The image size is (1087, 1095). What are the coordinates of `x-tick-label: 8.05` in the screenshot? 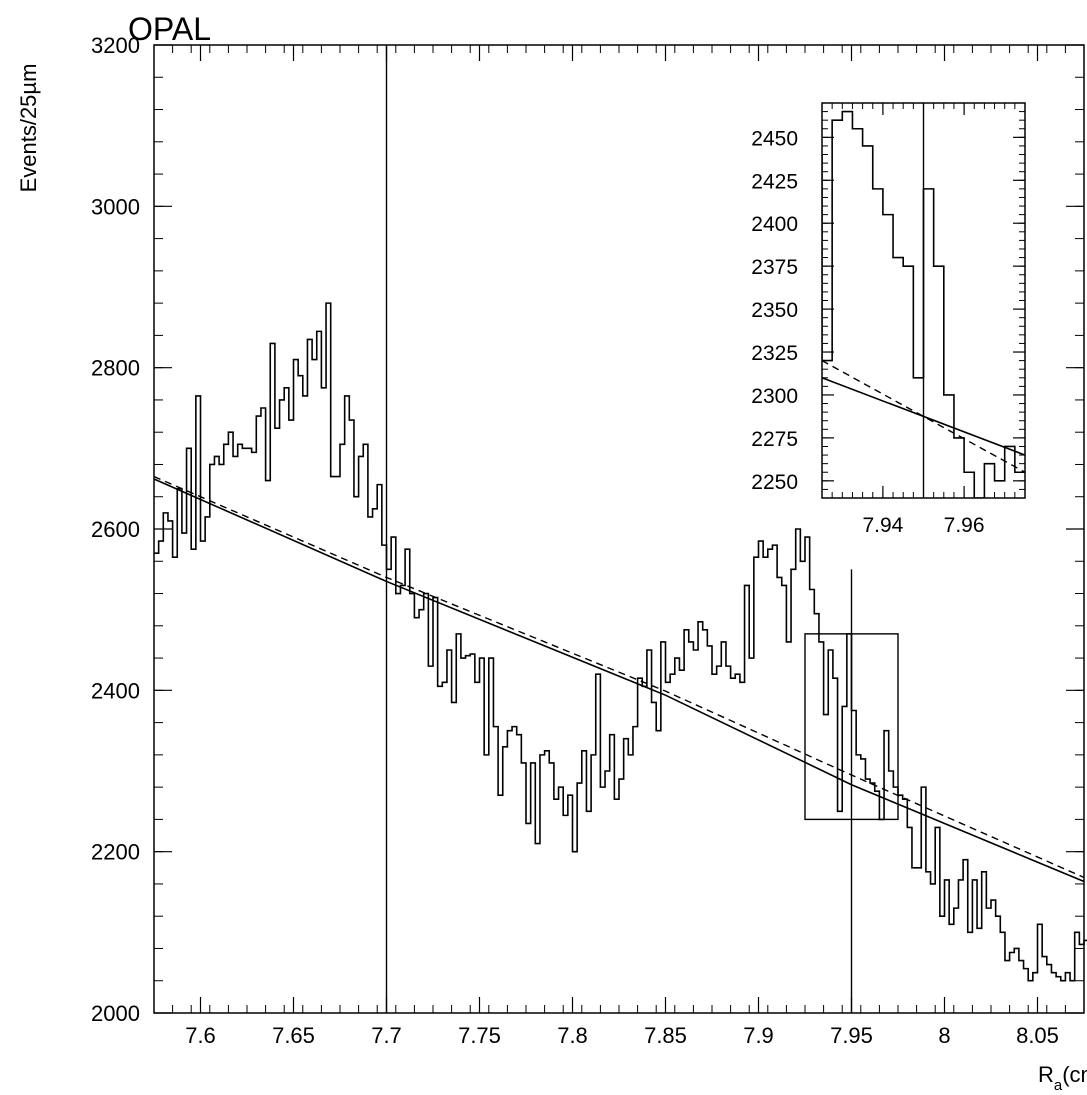 It's located at (1037, 1035).